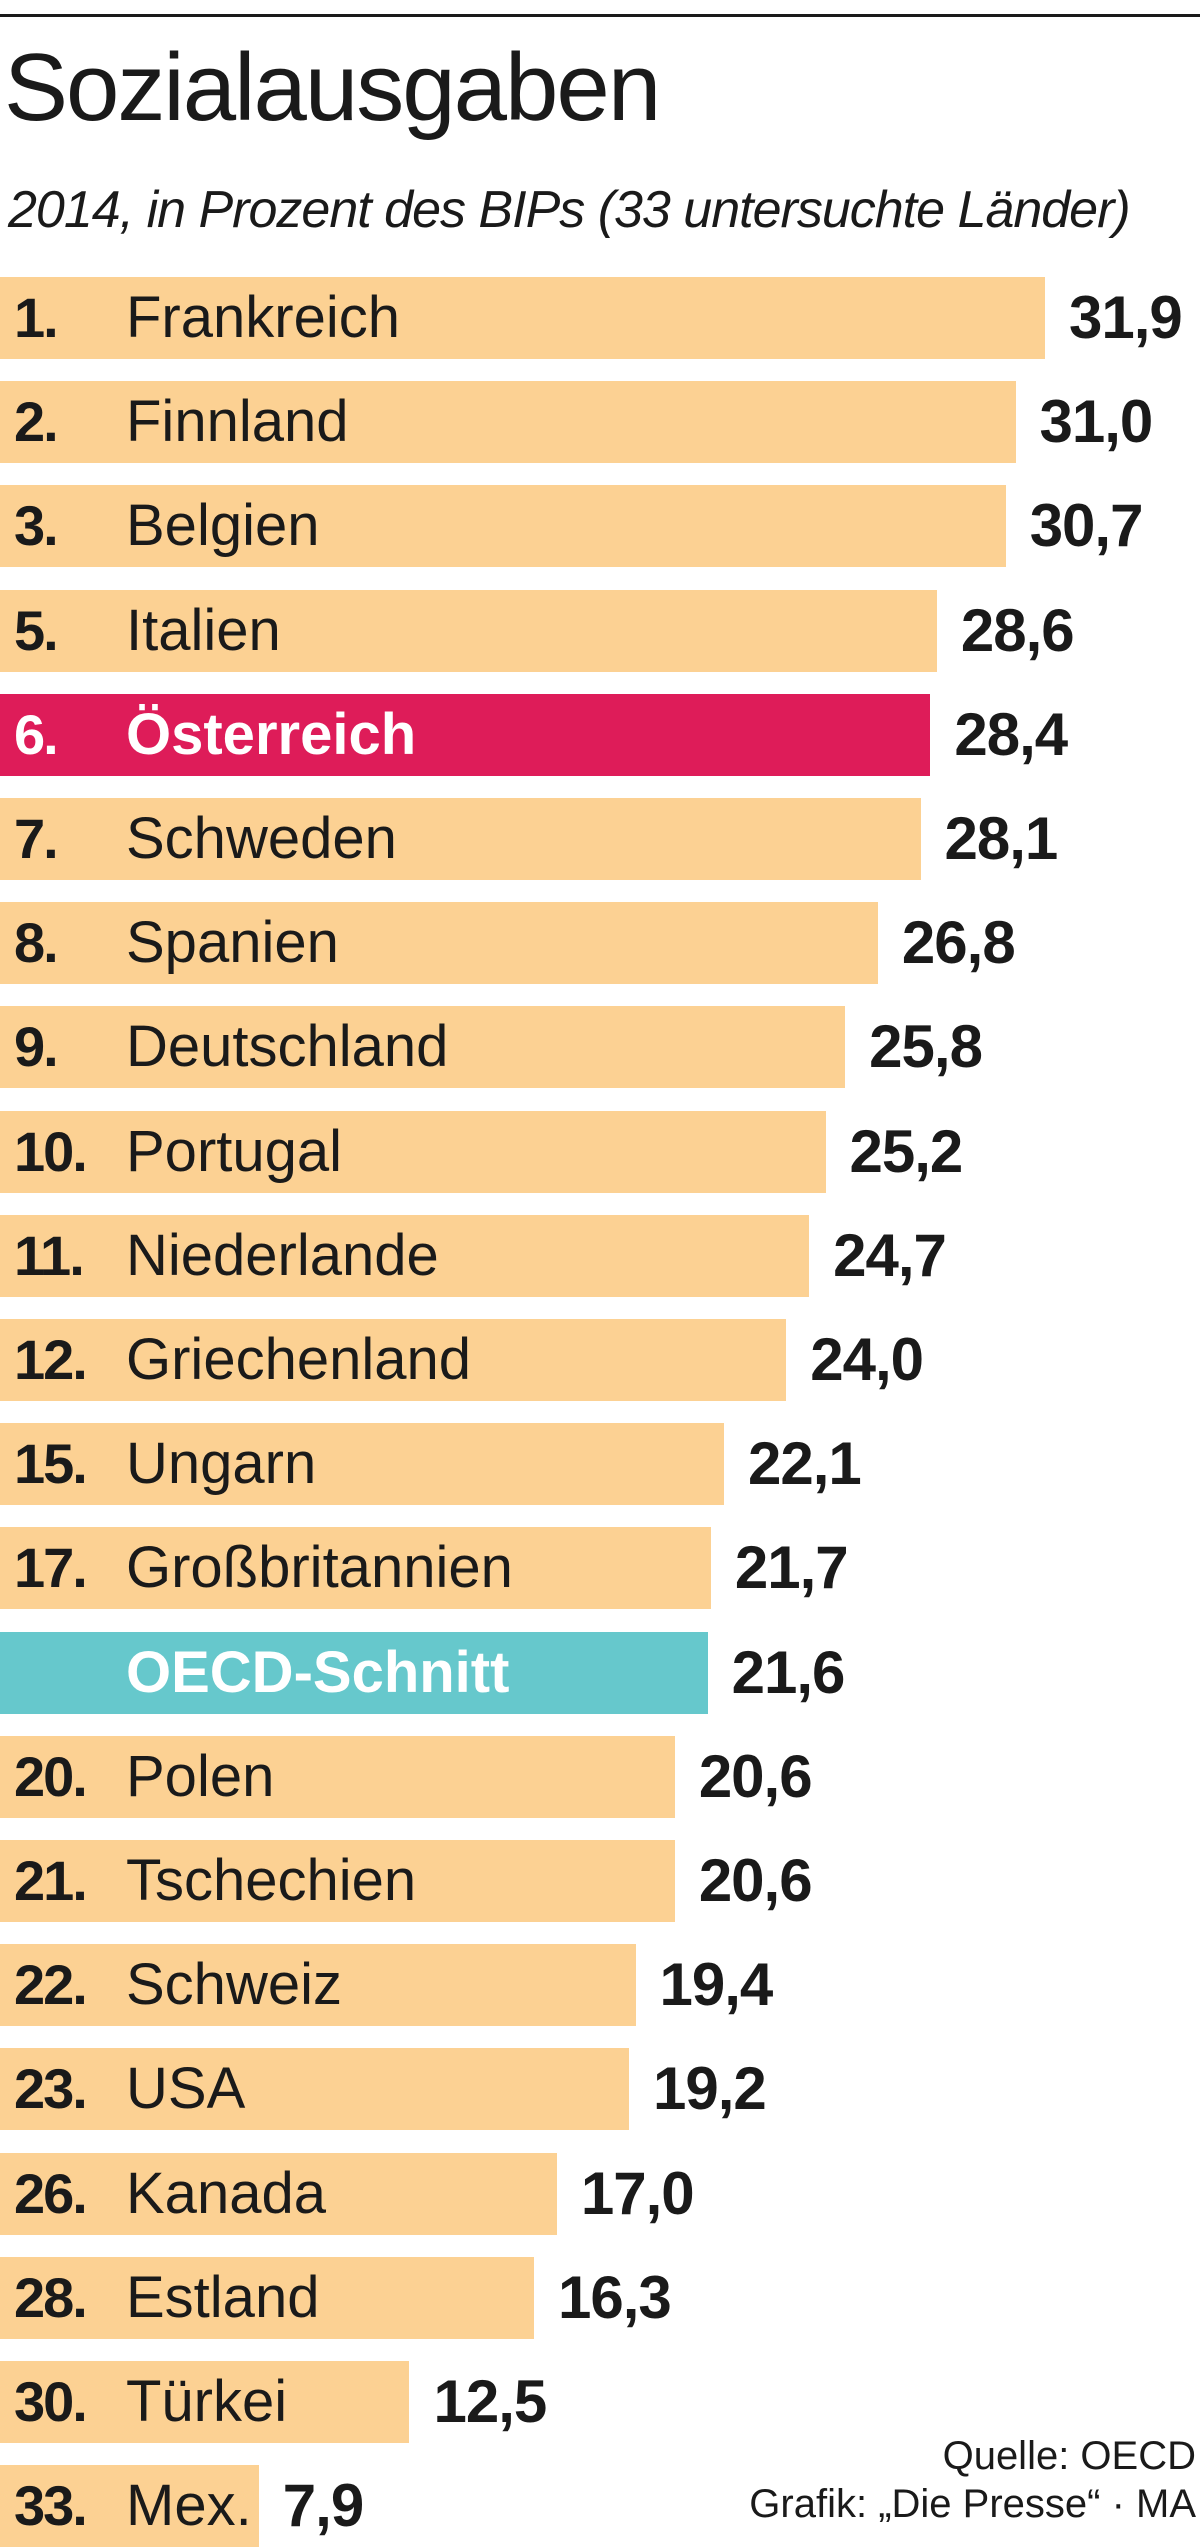 Image resolution: width=1200 pixels, height=2547 pixels. I want to click on rank-label: 5., so click(36, 630).